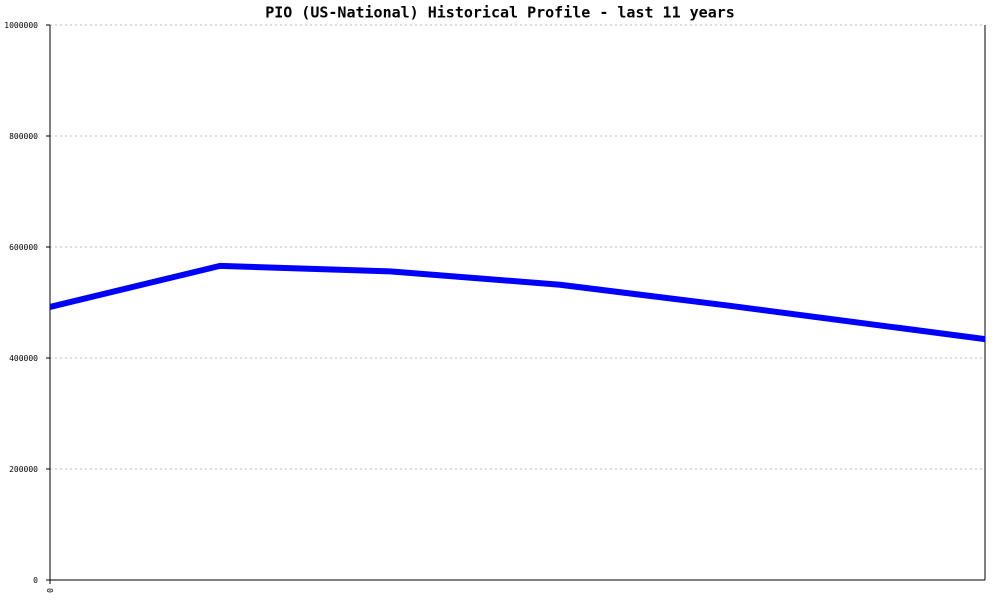  Describe the element at coordinates (23, 358) in the screenshot. I see `y-tick-label: 400000` at that location.